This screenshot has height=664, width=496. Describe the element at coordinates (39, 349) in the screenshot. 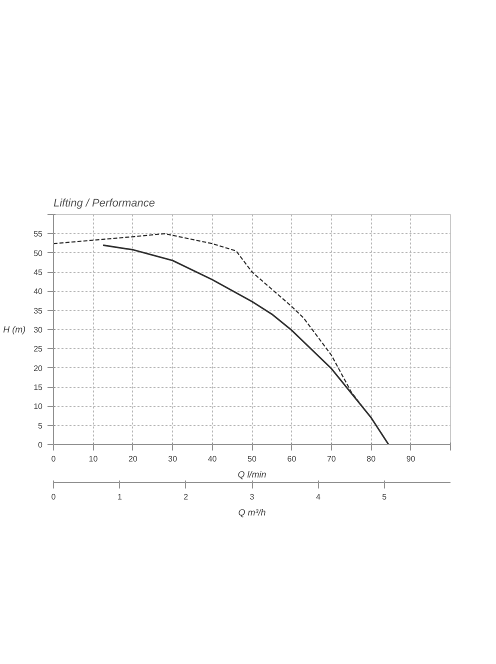

I see `y-tick-label: 25` at that location.